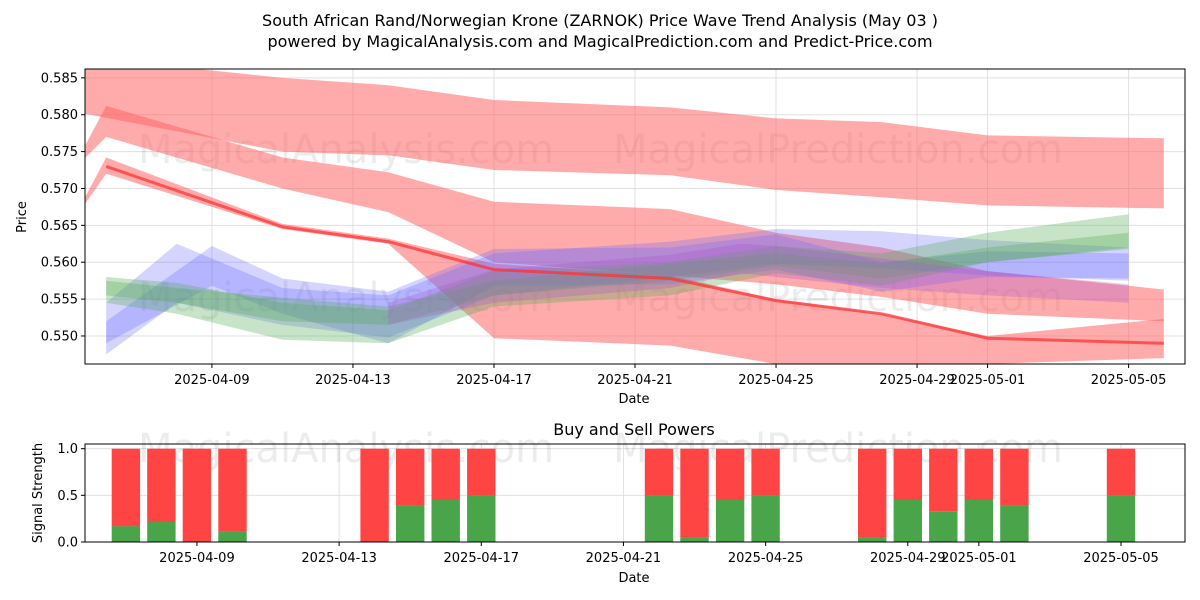  Describe the element at coordinates (59, 152) in the screenshot. I see `price-ytick-label: 0.575` at that location.